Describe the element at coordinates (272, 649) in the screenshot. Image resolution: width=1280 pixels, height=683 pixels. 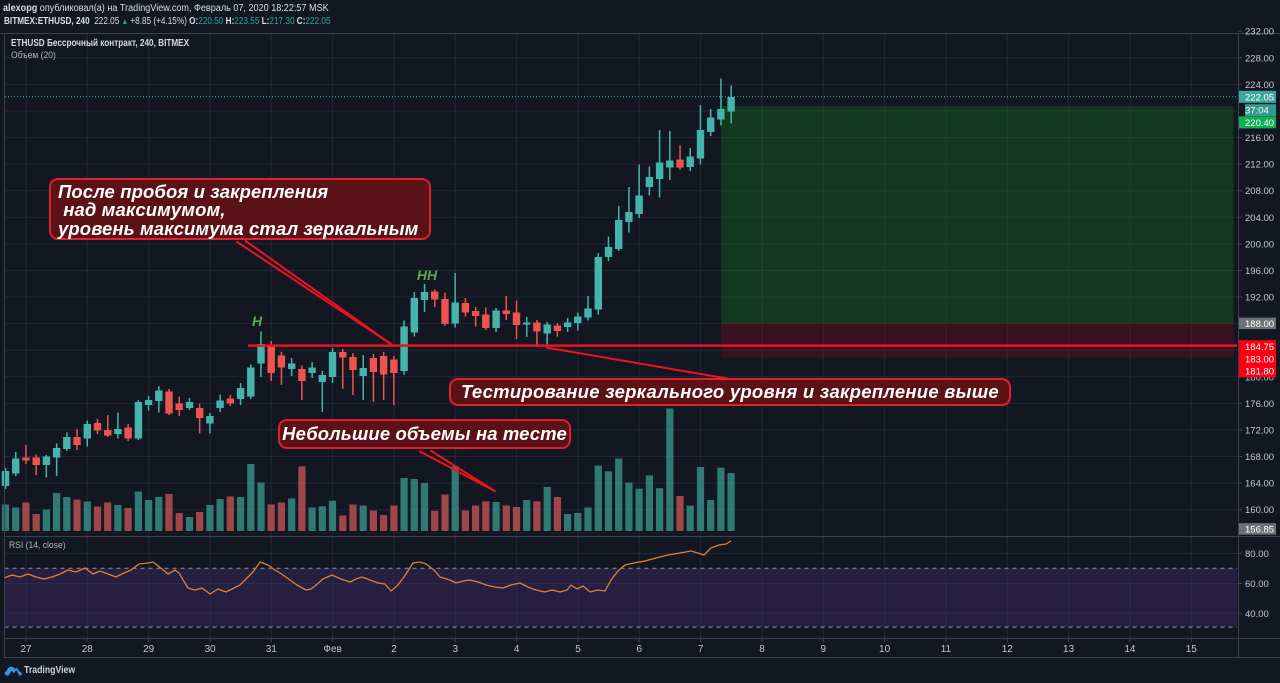
I see `svg-text: 31` at that location.